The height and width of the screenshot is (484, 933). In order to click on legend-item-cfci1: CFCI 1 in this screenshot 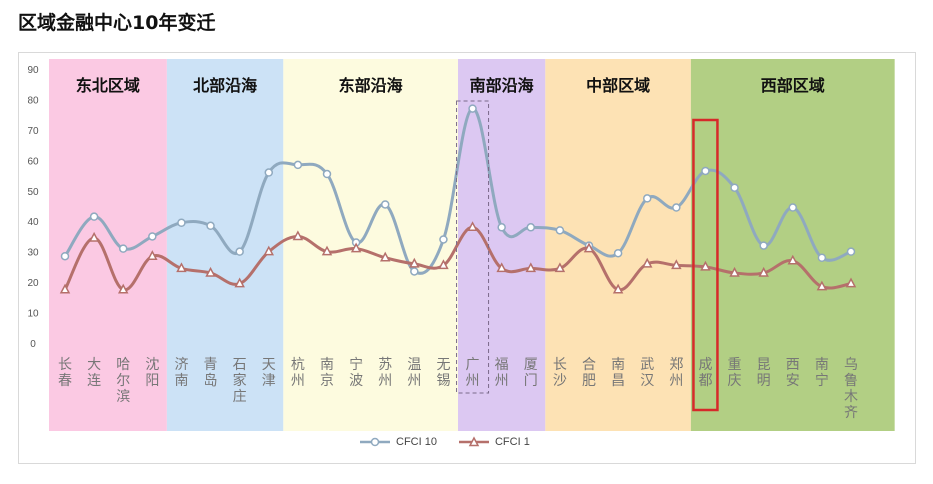, I will do `click(494, 442)`.